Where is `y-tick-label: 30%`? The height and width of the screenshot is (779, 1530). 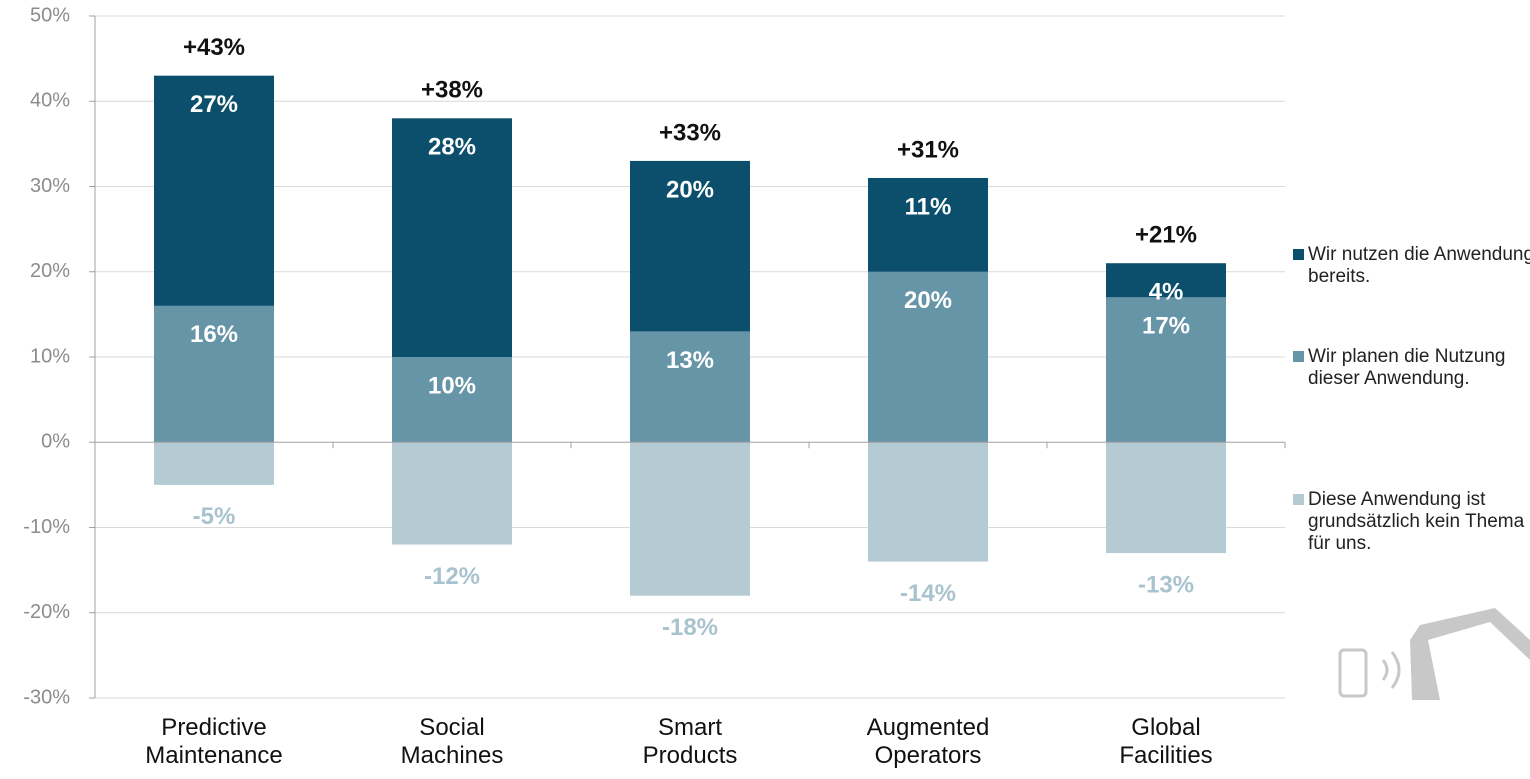
y-tick-label: 30% is located at coordinates (50, 186).